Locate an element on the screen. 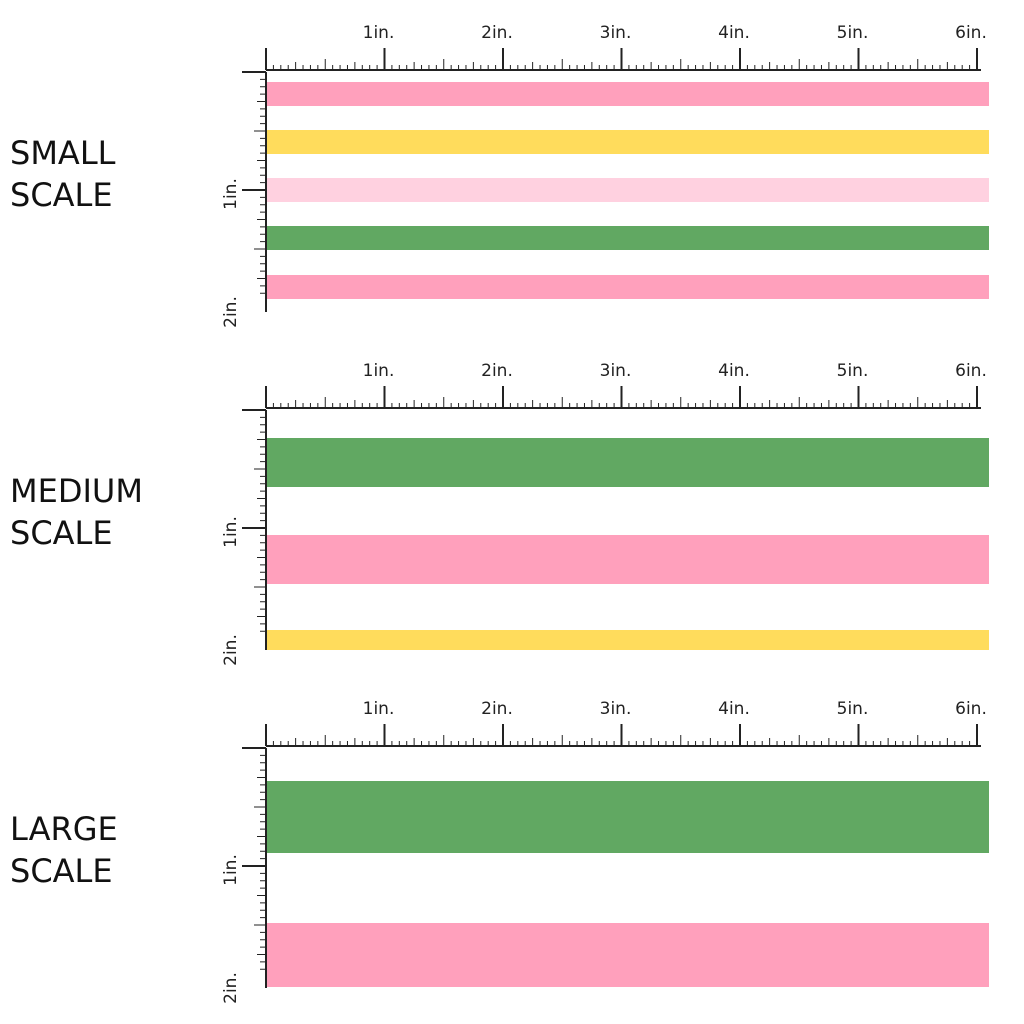 The width and height of the screenshot is (1024, 1024). scale-label-line1: MEDIUM is located at coordinates (76, 491).